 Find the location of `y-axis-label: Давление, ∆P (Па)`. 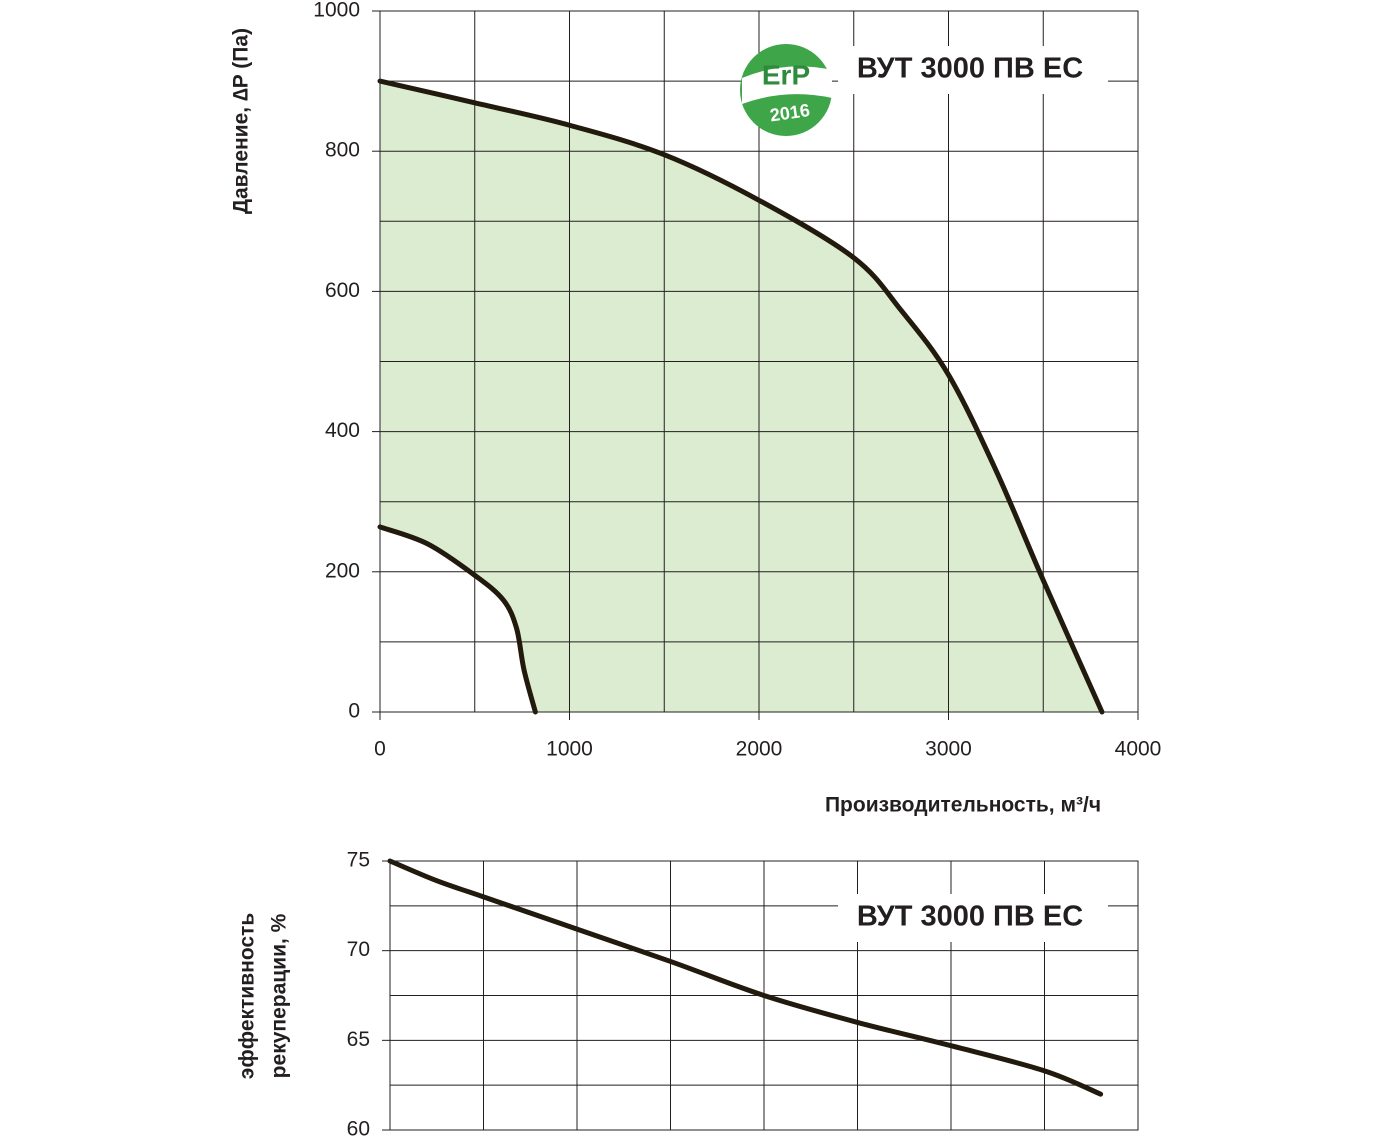

y-axis-label: Давление, ∆P (Па) is located at coordinates (241, 121).